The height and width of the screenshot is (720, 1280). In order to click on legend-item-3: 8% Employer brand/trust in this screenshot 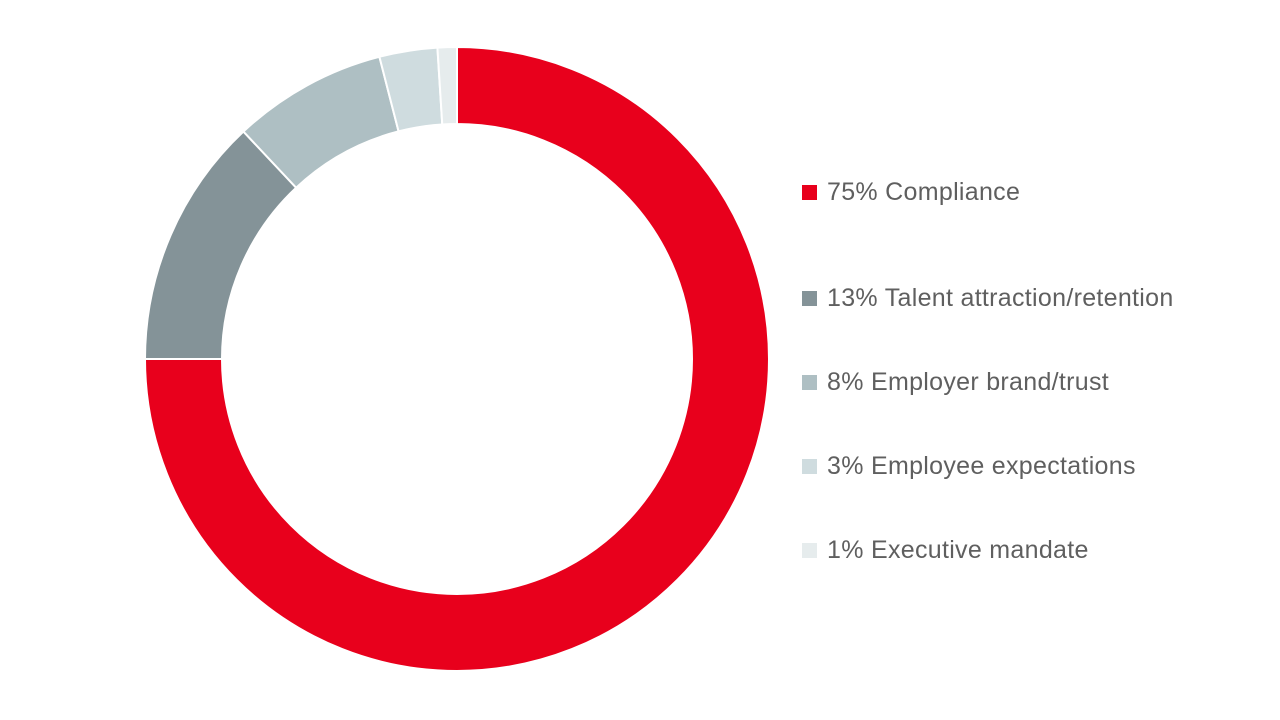, I will do `click(988, 382)`.